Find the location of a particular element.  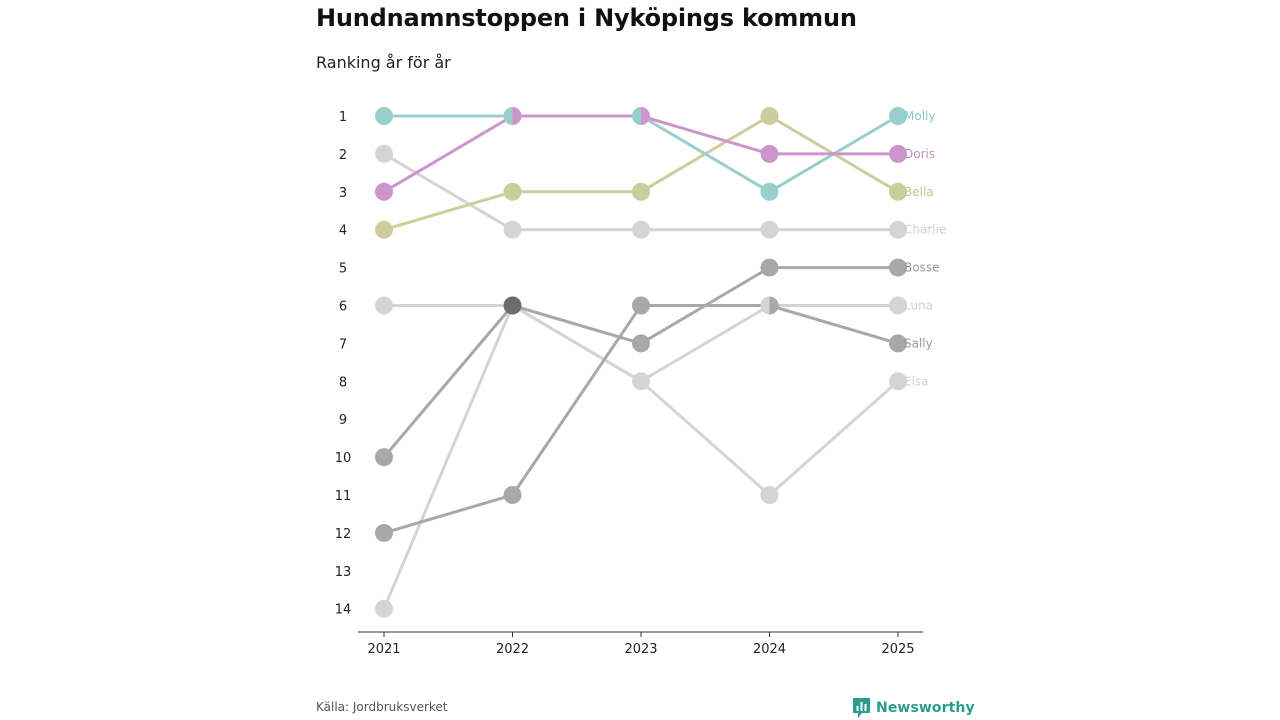

newsworthy-logo-icon is located at coordinates (861, 708).